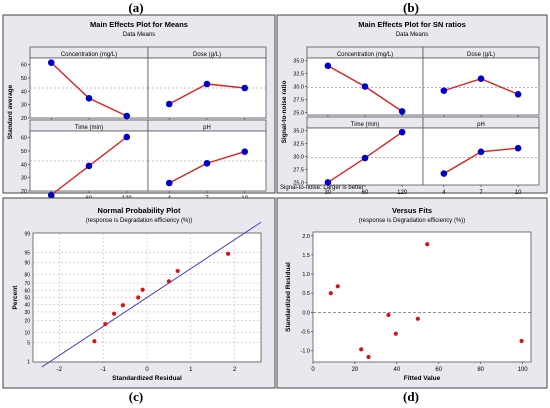  I want to click on x-tick-label: 7, so click(481, 193).